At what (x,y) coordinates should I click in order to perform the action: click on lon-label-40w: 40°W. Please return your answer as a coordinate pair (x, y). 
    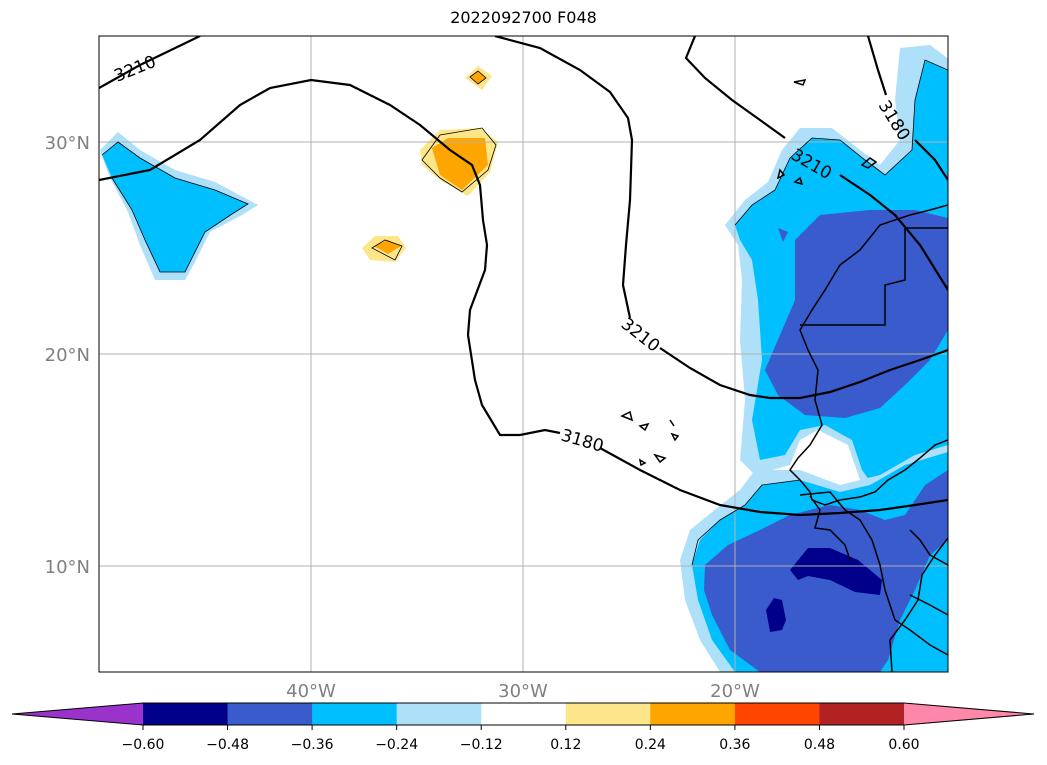
    Looking at the image, I should click on (311, 691).